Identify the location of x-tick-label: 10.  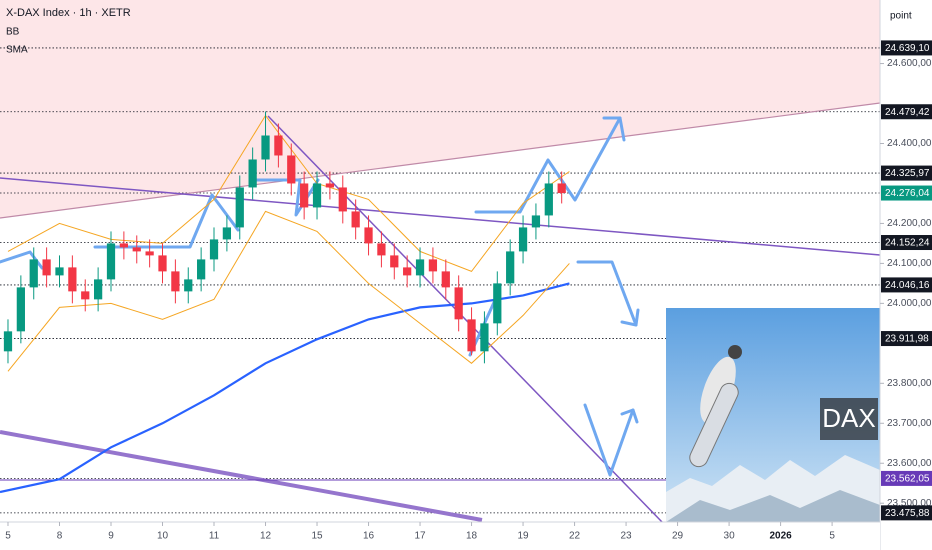
(163, 536).